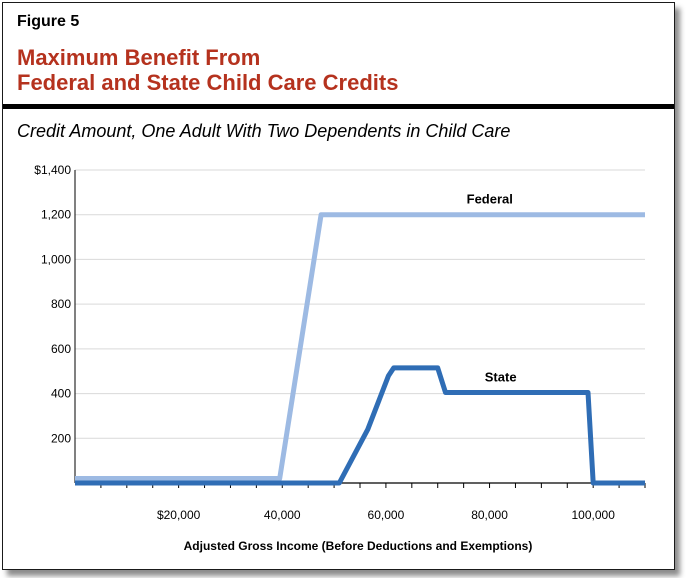 The width and height of the screenshot is (689, 578). I want to click on x-tick-label: $20,000, so click(179, 515).